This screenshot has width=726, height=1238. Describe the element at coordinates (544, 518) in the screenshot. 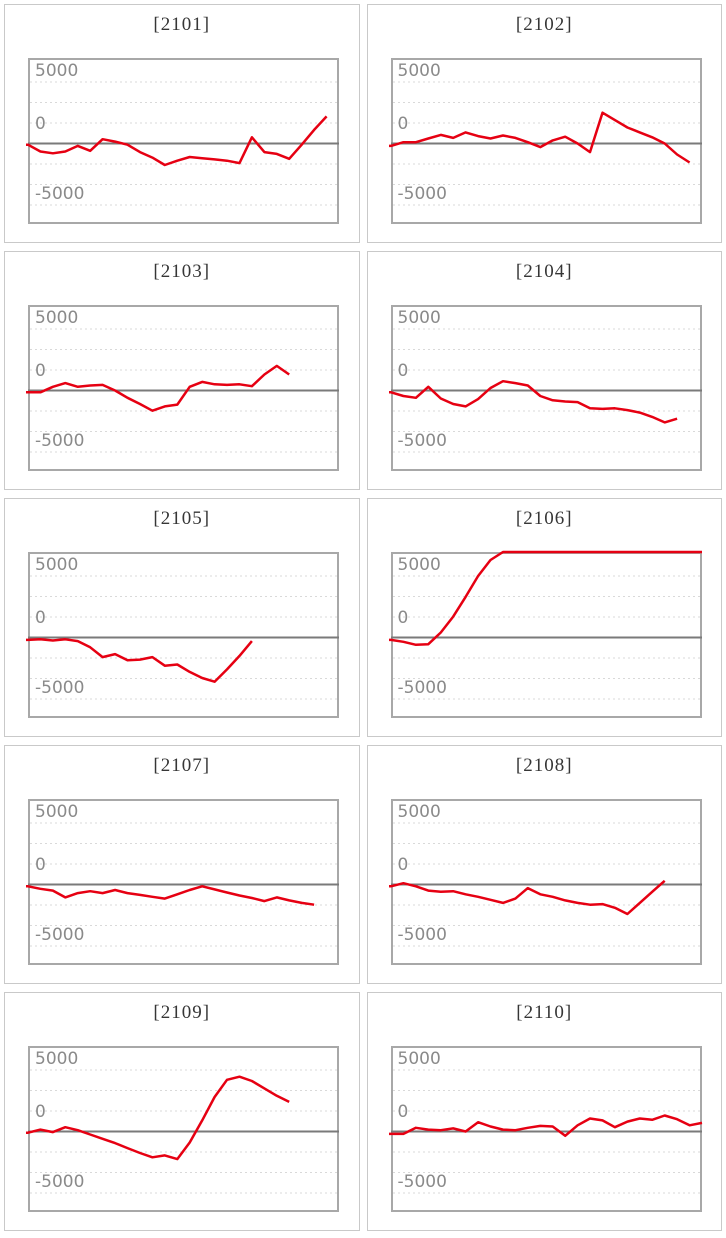

I see `chart-title: [2106]` at that location.